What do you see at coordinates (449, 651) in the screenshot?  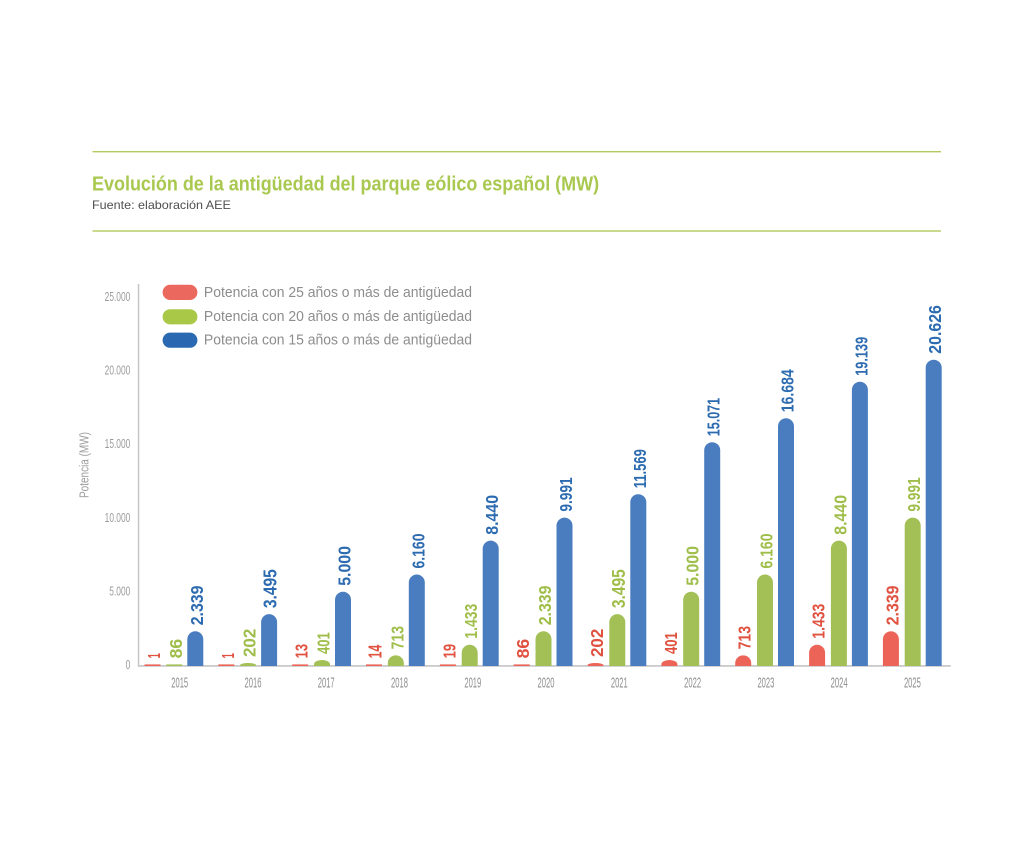 I see `svg-text: 19` at bounding box center [449, 651].